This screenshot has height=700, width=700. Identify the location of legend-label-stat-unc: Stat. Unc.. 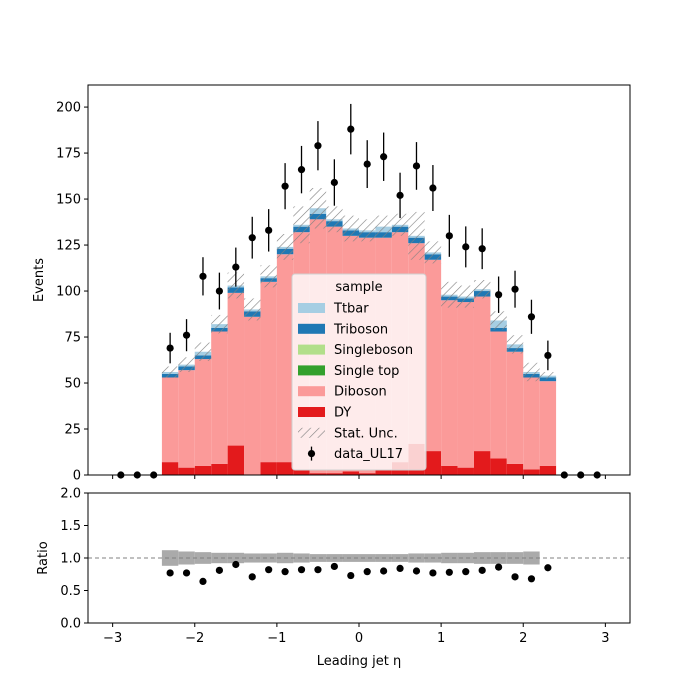
(366, 433).